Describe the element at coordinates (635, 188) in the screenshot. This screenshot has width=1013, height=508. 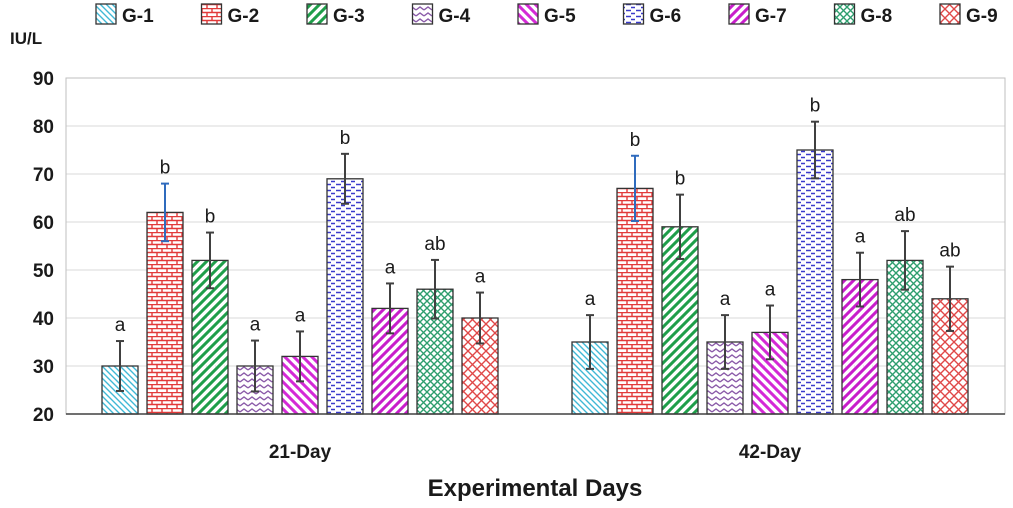
I see `error-bar-G-2-42-Day` at that location.